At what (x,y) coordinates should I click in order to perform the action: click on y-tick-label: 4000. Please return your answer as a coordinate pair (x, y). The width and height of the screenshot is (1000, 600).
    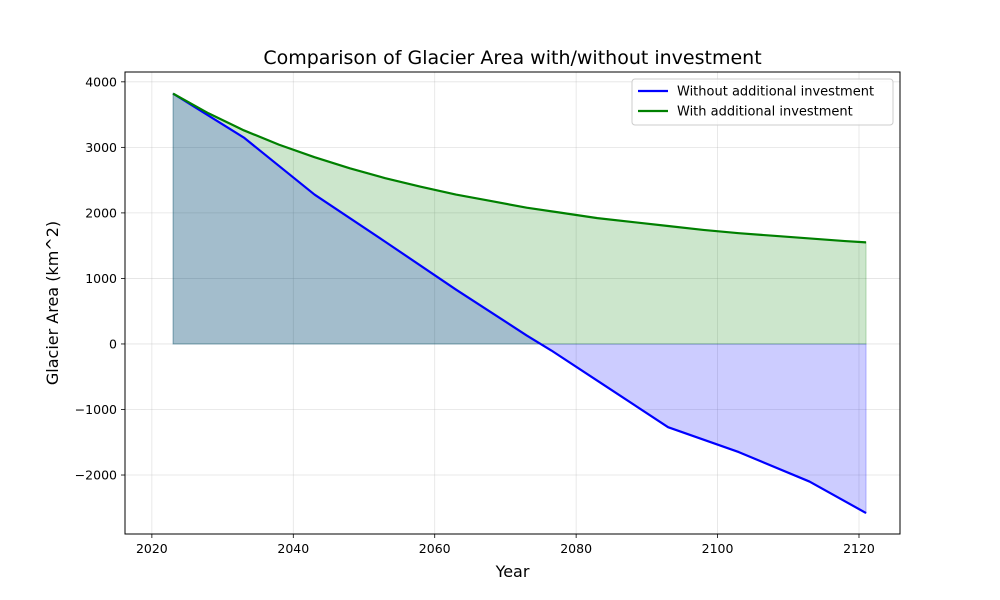
    Looking at the image, I should click on (101, 81).